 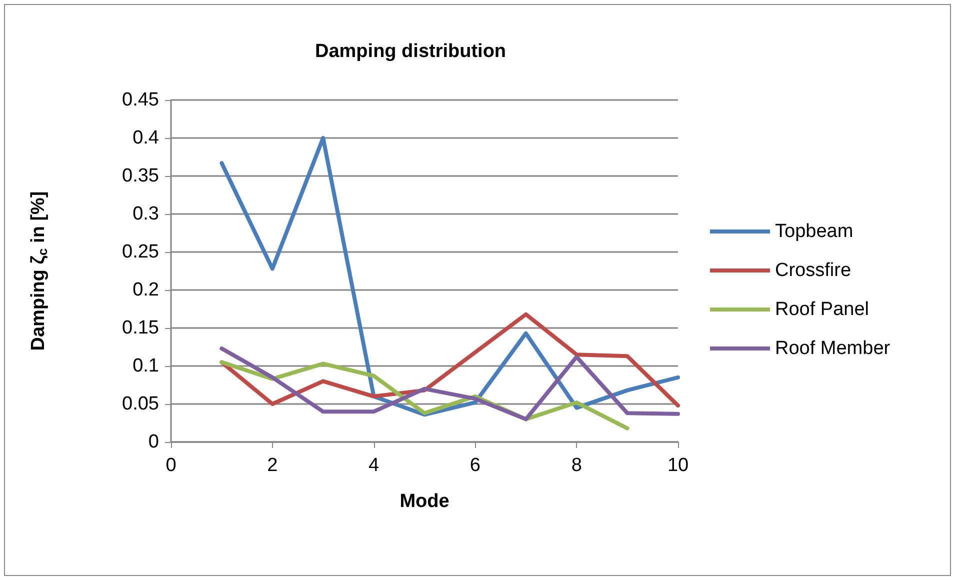 I want to click on y-tick-label: 0.3, so click(x=145, y=214).